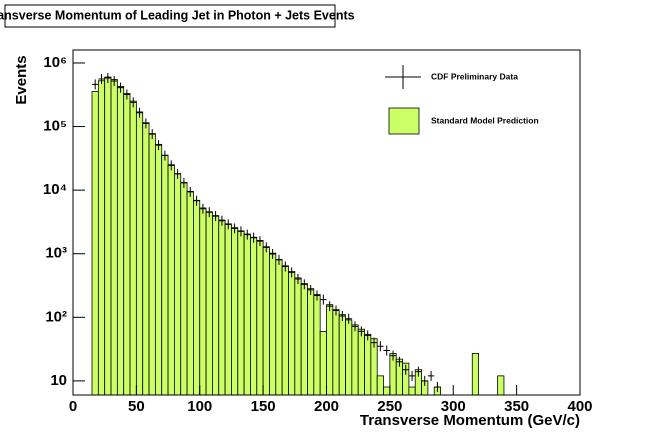 The height and width of the screenshot is (432, 646). What do you see at coordinates (389, 406) in the screenshot?
I see `x-tick-label: 250` at bounding box center [389, 406].